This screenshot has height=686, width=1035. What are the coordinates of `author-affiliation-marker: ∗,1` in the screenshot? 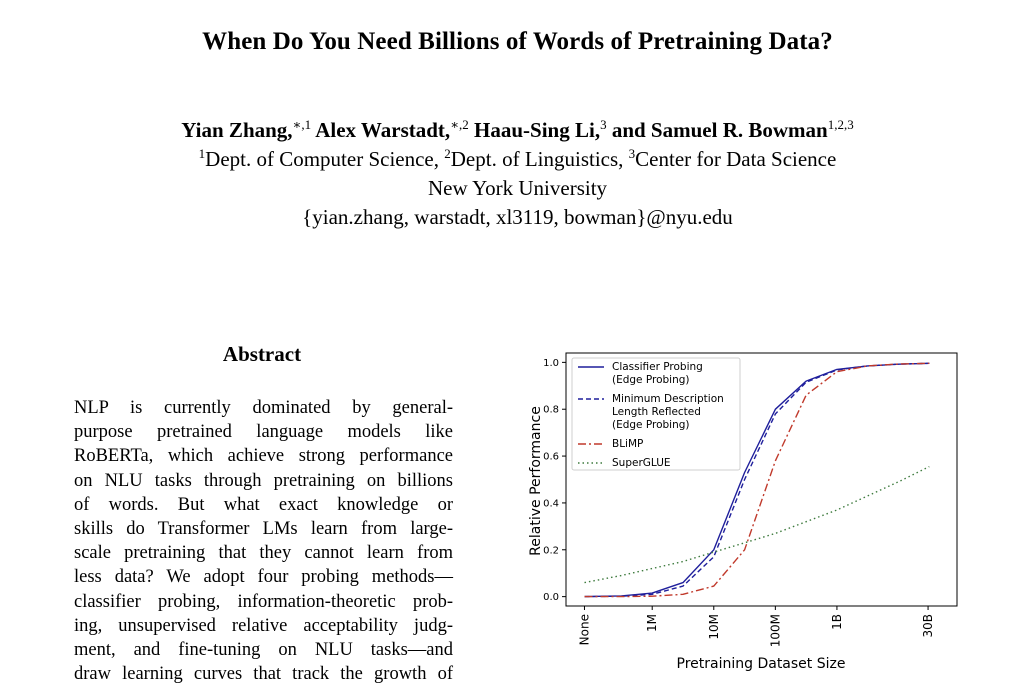 It's located at (302, 124).